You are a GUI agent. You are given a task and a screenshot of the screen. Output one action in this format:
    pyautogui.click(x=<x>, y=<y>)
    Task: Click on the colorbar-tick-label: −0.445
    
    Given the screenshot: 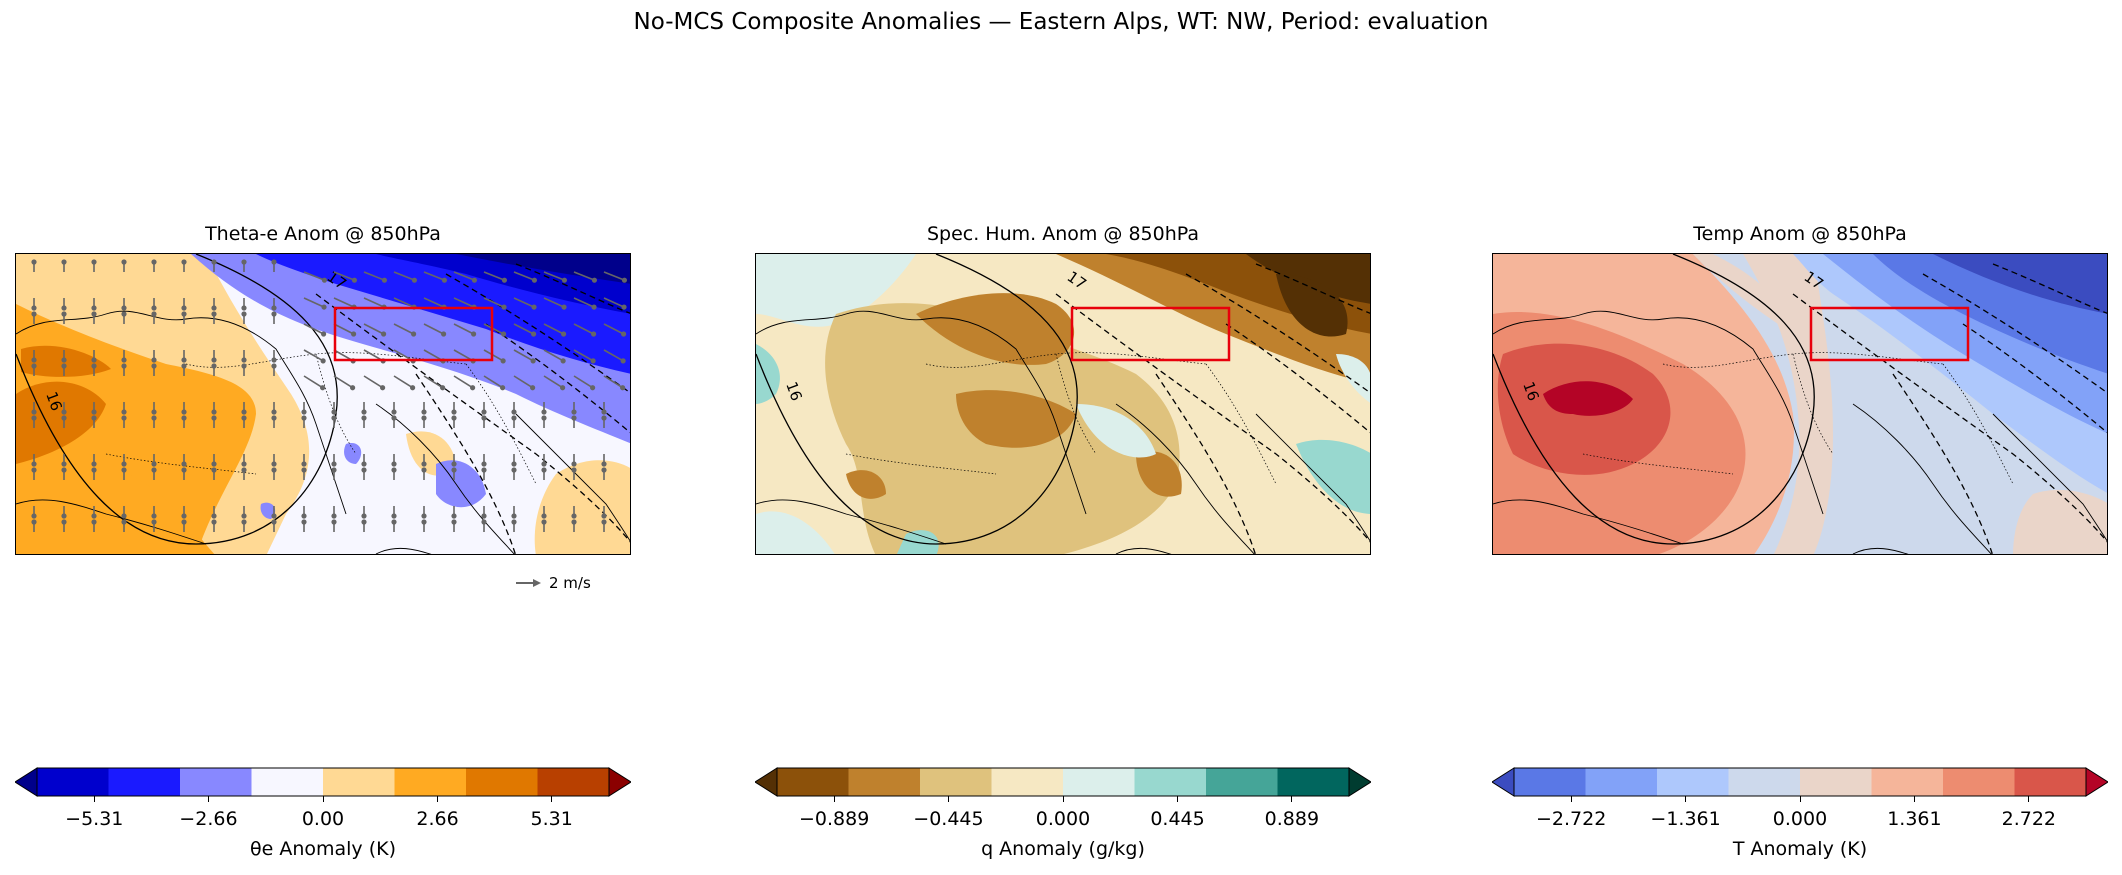 What is the action you would take?
    pyautogui.click(x=948, y=819)
    